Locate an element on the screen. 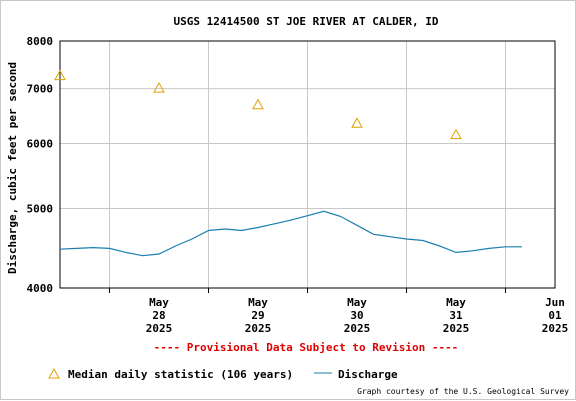  legend-median-triangle-icon is located at coordinates (54, 373).